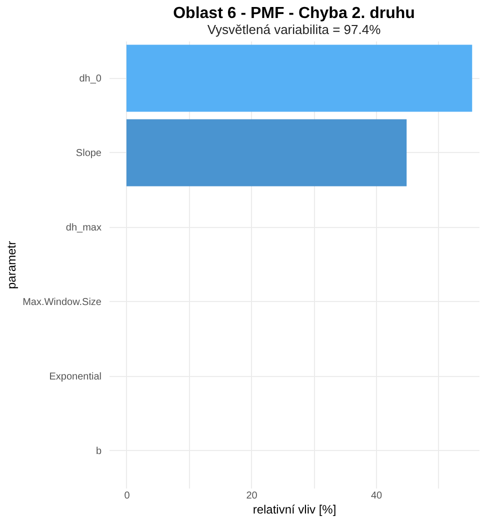 The height and width of the screenshot is (520, 484). Describe the element at coordinates (252, 496) in the screenshot. I see `x-tick-label: 20` at that location.